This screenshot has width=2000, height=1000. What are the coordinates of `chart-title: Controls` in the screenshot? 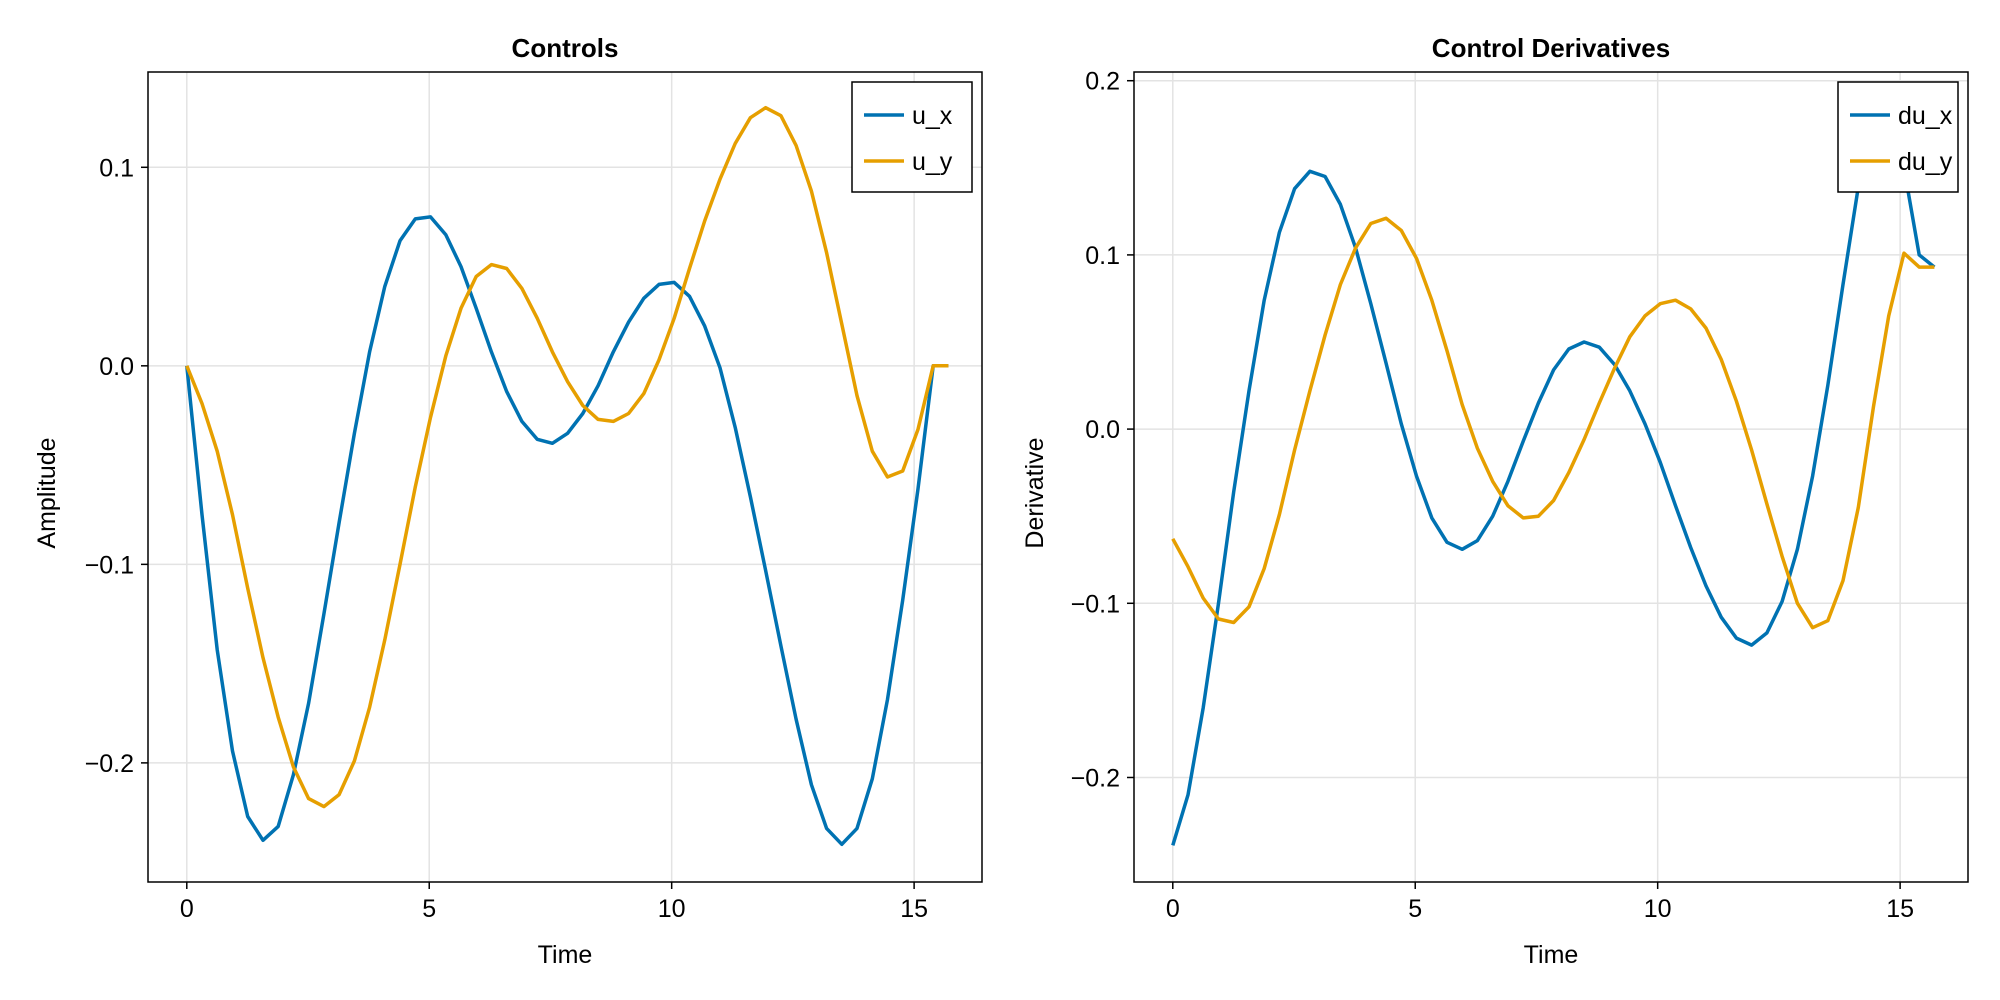 It's located at (565, 48).